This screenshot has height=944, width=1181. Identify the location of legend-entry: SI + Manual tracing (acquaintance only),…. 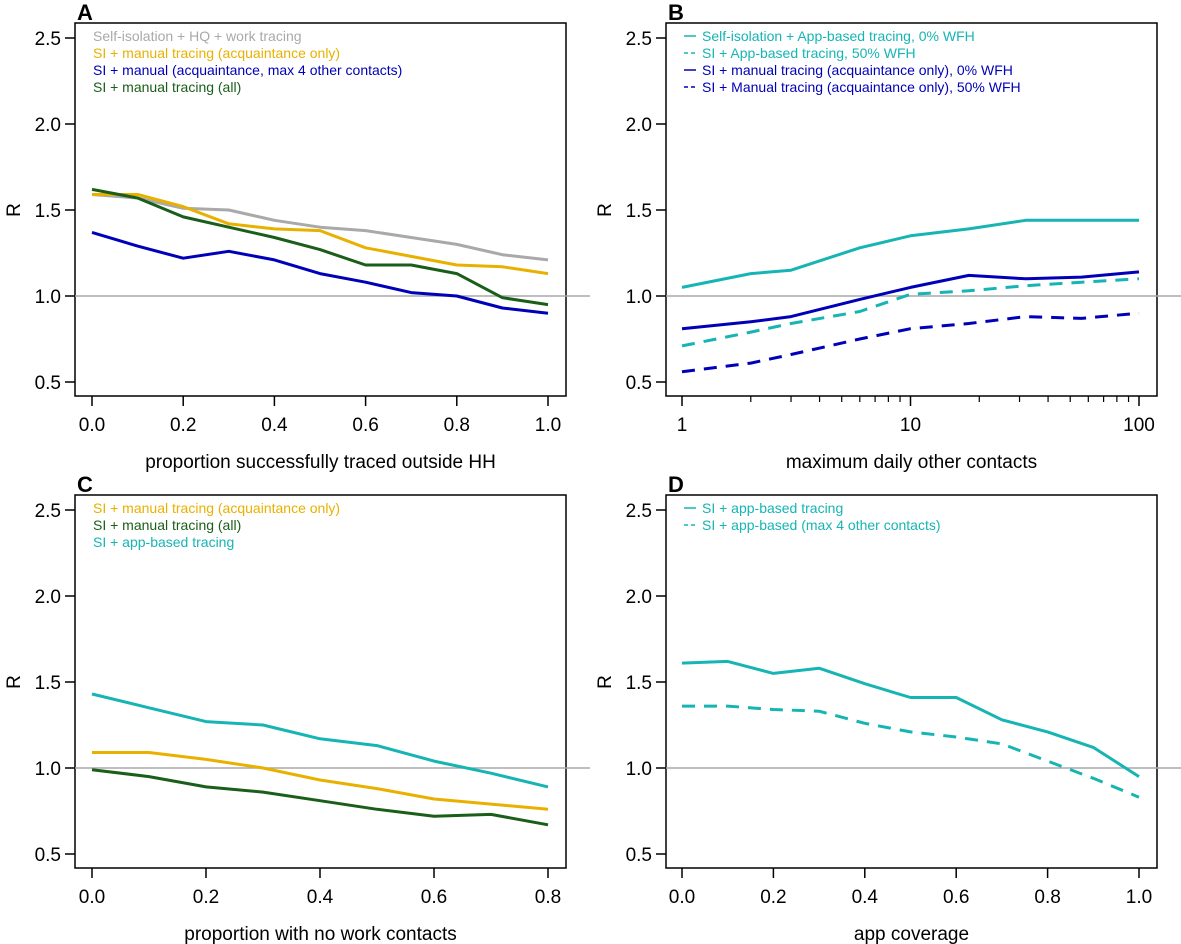
(861, 87).